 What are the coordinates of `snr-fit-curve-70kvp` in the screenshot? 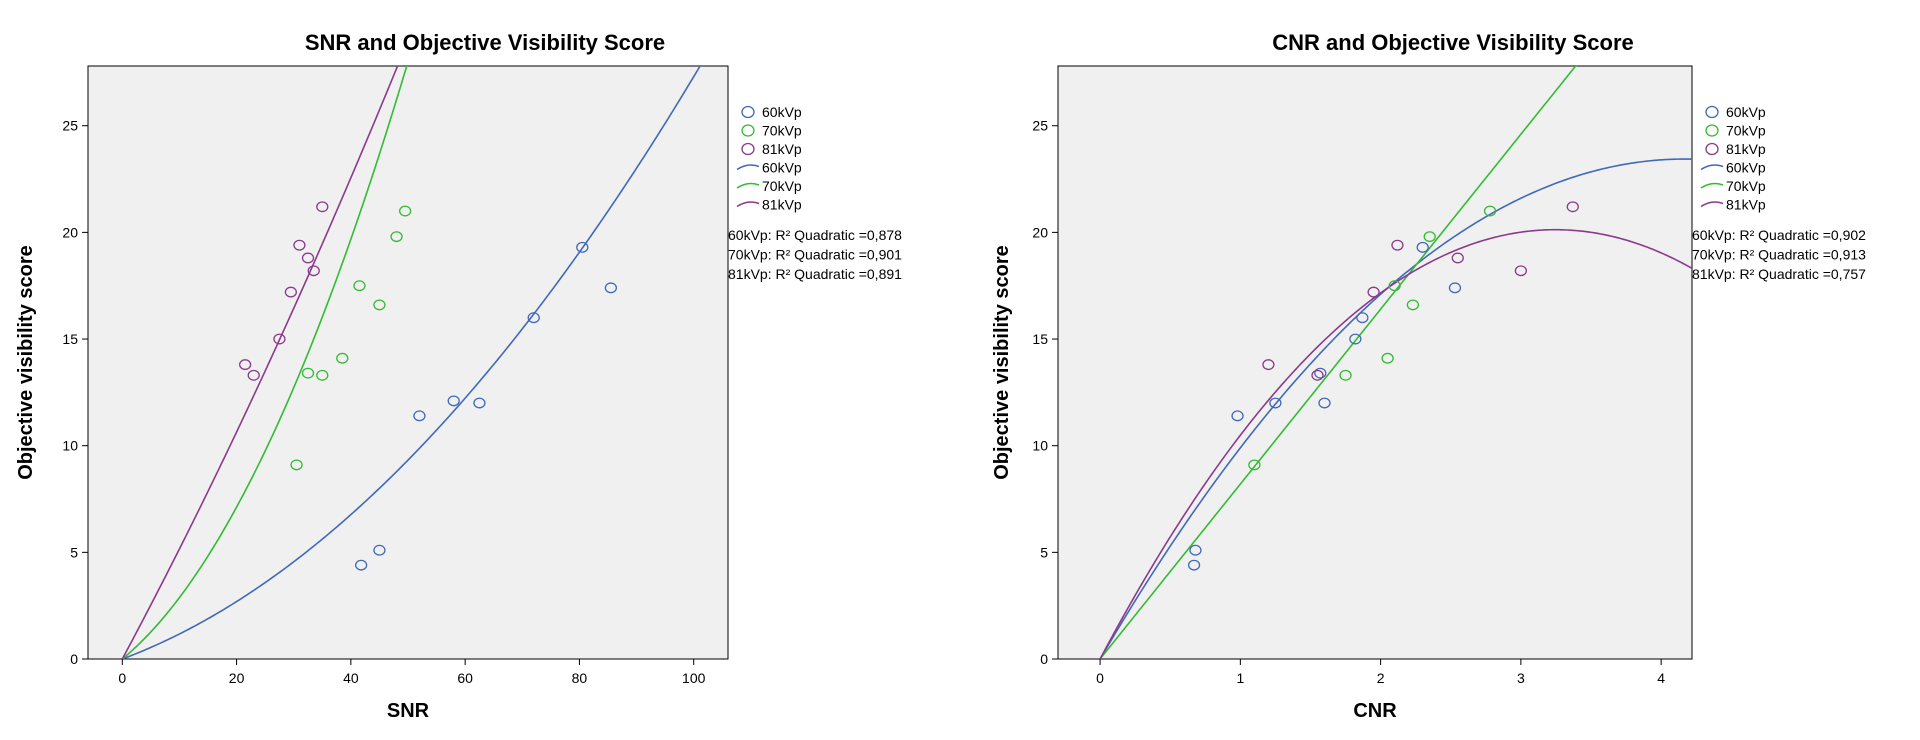 It's located at (264, 362).